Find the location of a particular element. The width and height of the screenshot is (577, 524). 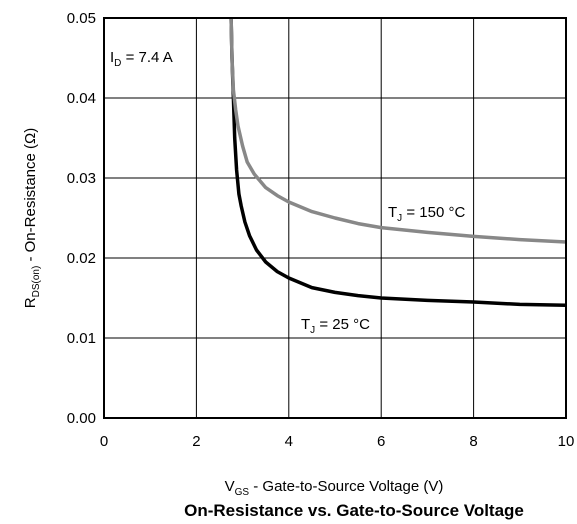

annotation-tj-150: TJ = 150 °C is located at coordinates (426, 214).